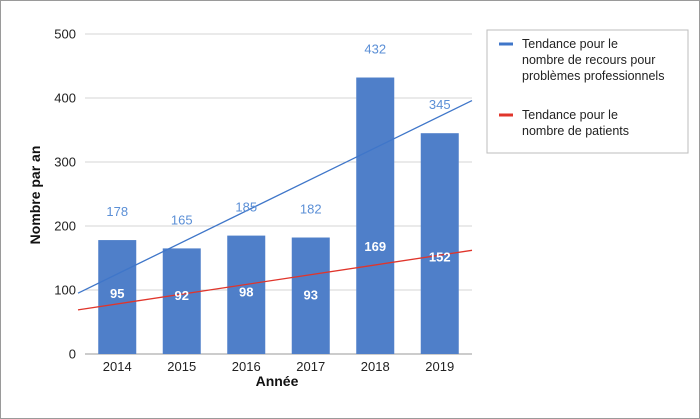 The width and height of the screenshot is (700, 419). What do you see at coordinates (181, 366) in the screenshot?
I see `x-tick-label: 2015` at bounding box center [181, 366].